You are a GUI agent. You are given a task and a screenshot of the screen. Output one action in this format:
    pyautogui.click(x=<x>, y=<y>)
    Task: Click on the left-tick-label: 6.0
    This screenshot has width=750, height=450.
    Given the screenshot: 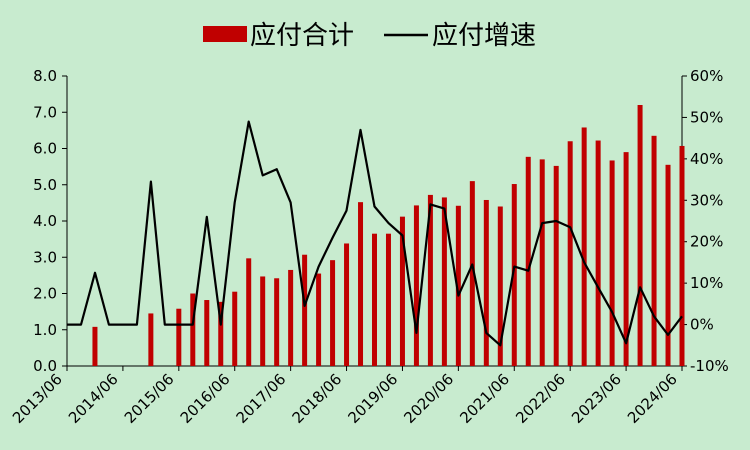 What is the action you would take?
    pyautogui.click(x=45, y=149)
    